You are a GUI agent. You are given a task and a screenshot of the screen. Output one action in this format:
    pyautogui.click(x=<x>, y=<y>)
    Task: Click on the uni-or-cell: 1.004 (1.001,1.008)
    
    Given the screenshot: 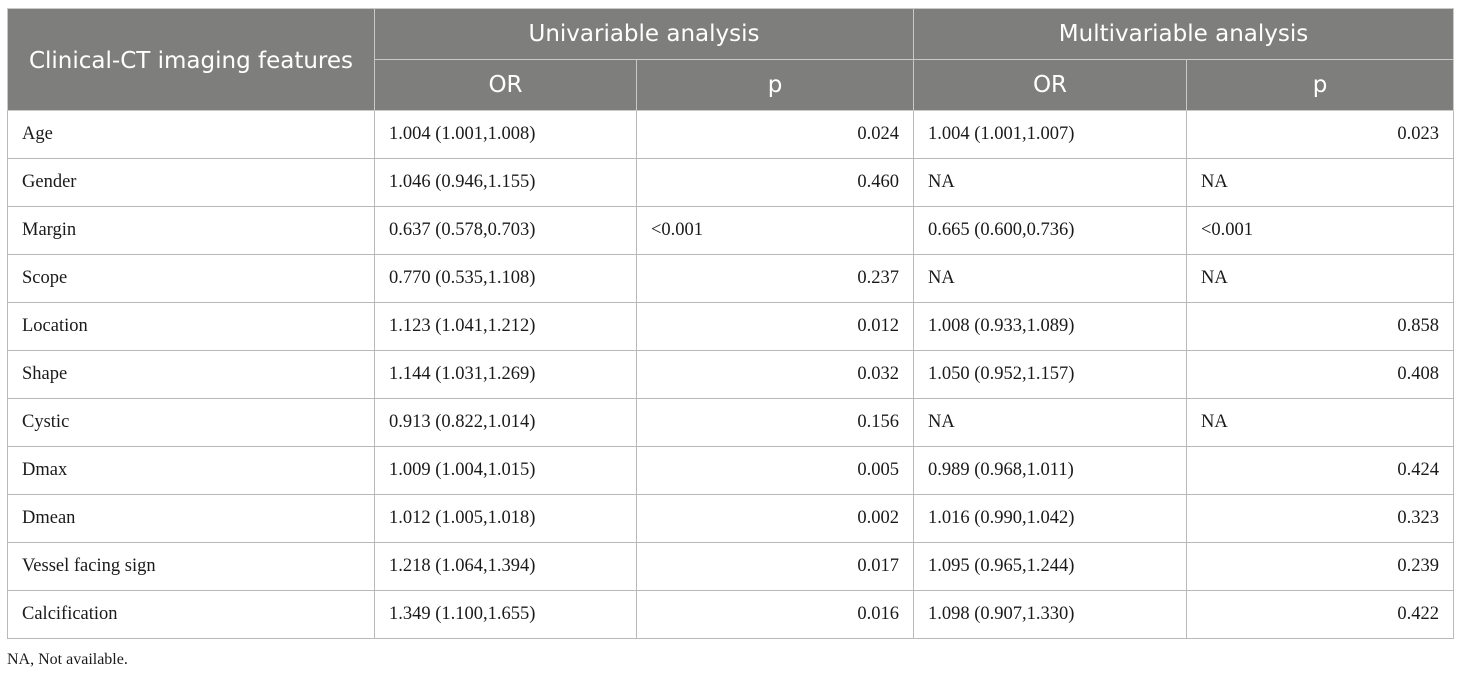 What is the action you would take?
    pyautogui.click(x=505, y=134)
    